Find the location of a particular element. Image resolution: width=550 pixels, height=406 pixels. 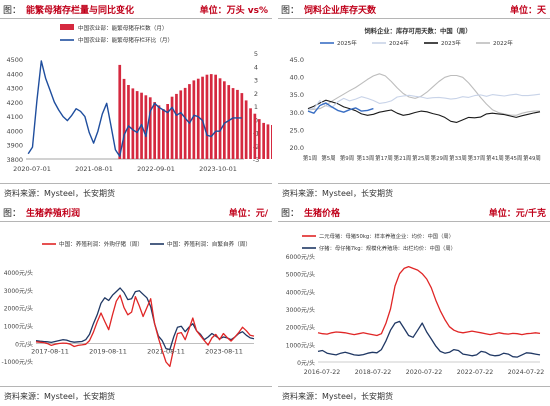

chart-subtitle: 饲料企业：库存可用天数：中国（周） is located at coordinates (417, 30).